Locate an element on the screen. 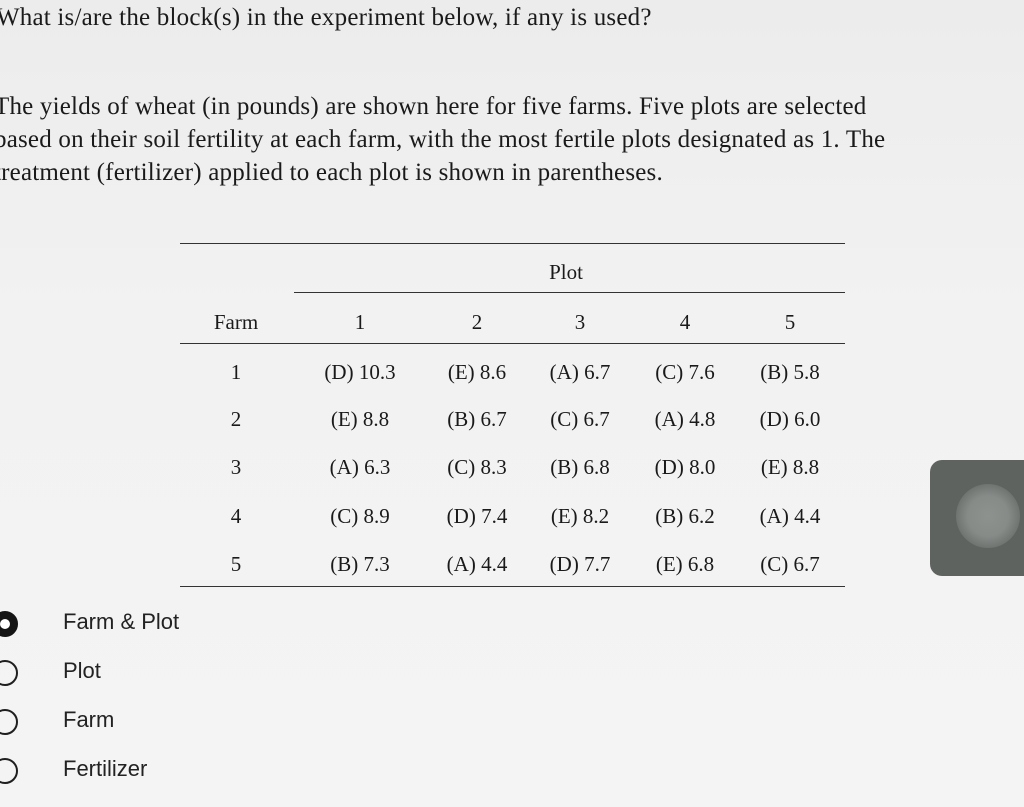  plot-header-rule is located at coordinates (569, 292).